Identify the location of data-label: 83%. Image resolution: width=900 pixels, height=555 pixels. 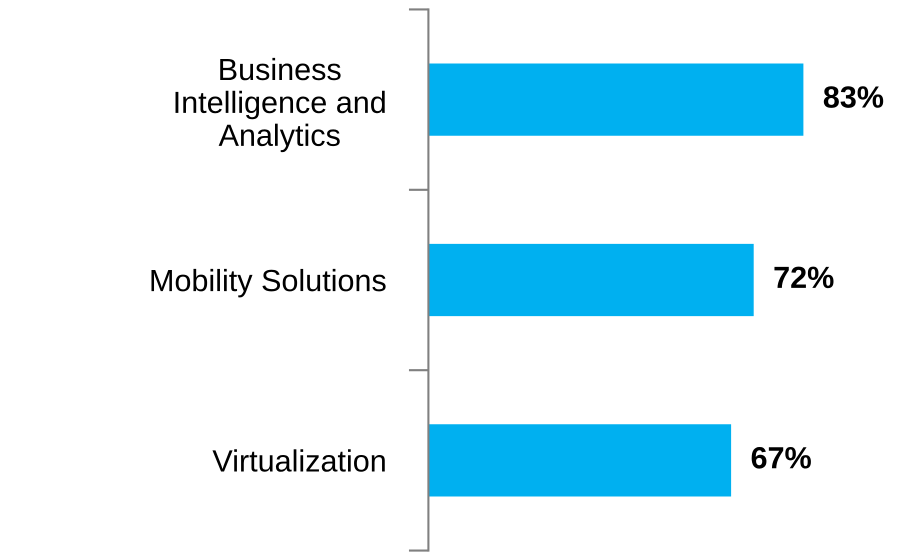
(854, 97).